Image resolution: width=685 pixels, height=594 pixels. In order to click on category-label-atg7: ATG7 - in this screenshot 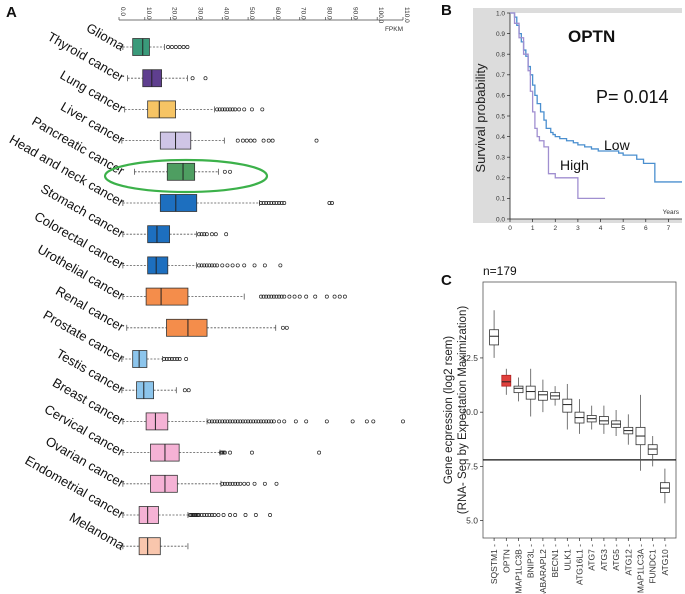, I will do `click(592, 557)`.